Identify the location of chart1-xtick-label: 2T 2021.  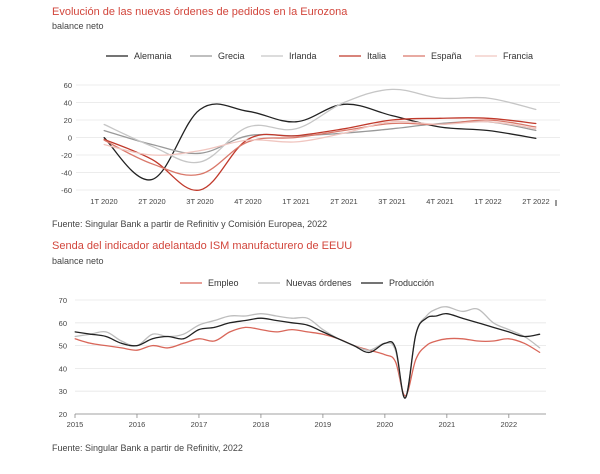
(343, 201).